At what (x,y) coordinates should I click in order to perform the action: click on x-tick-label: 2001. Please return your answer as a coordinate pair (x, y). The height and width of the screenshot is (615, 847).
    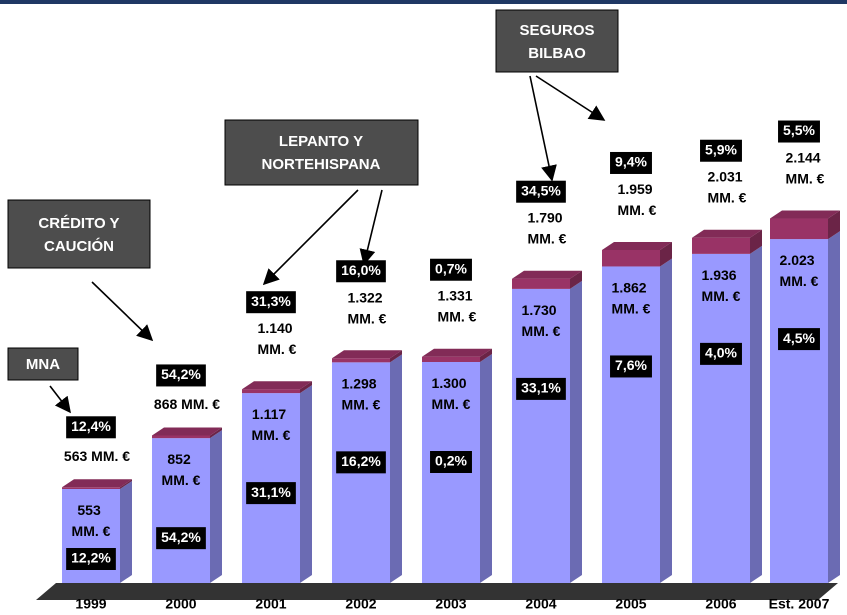
    Looking at the image, I should click on (270, 604).